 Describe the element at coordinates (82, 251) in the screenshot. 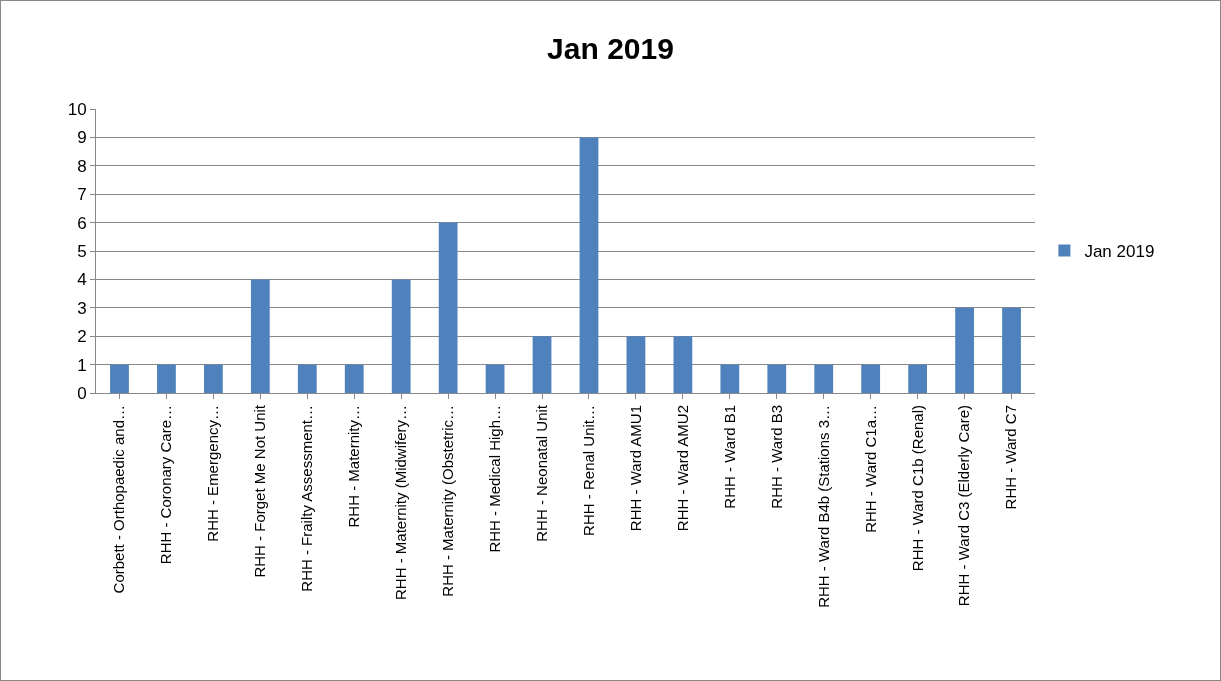

I see `y-tick-label: 5` at that location.